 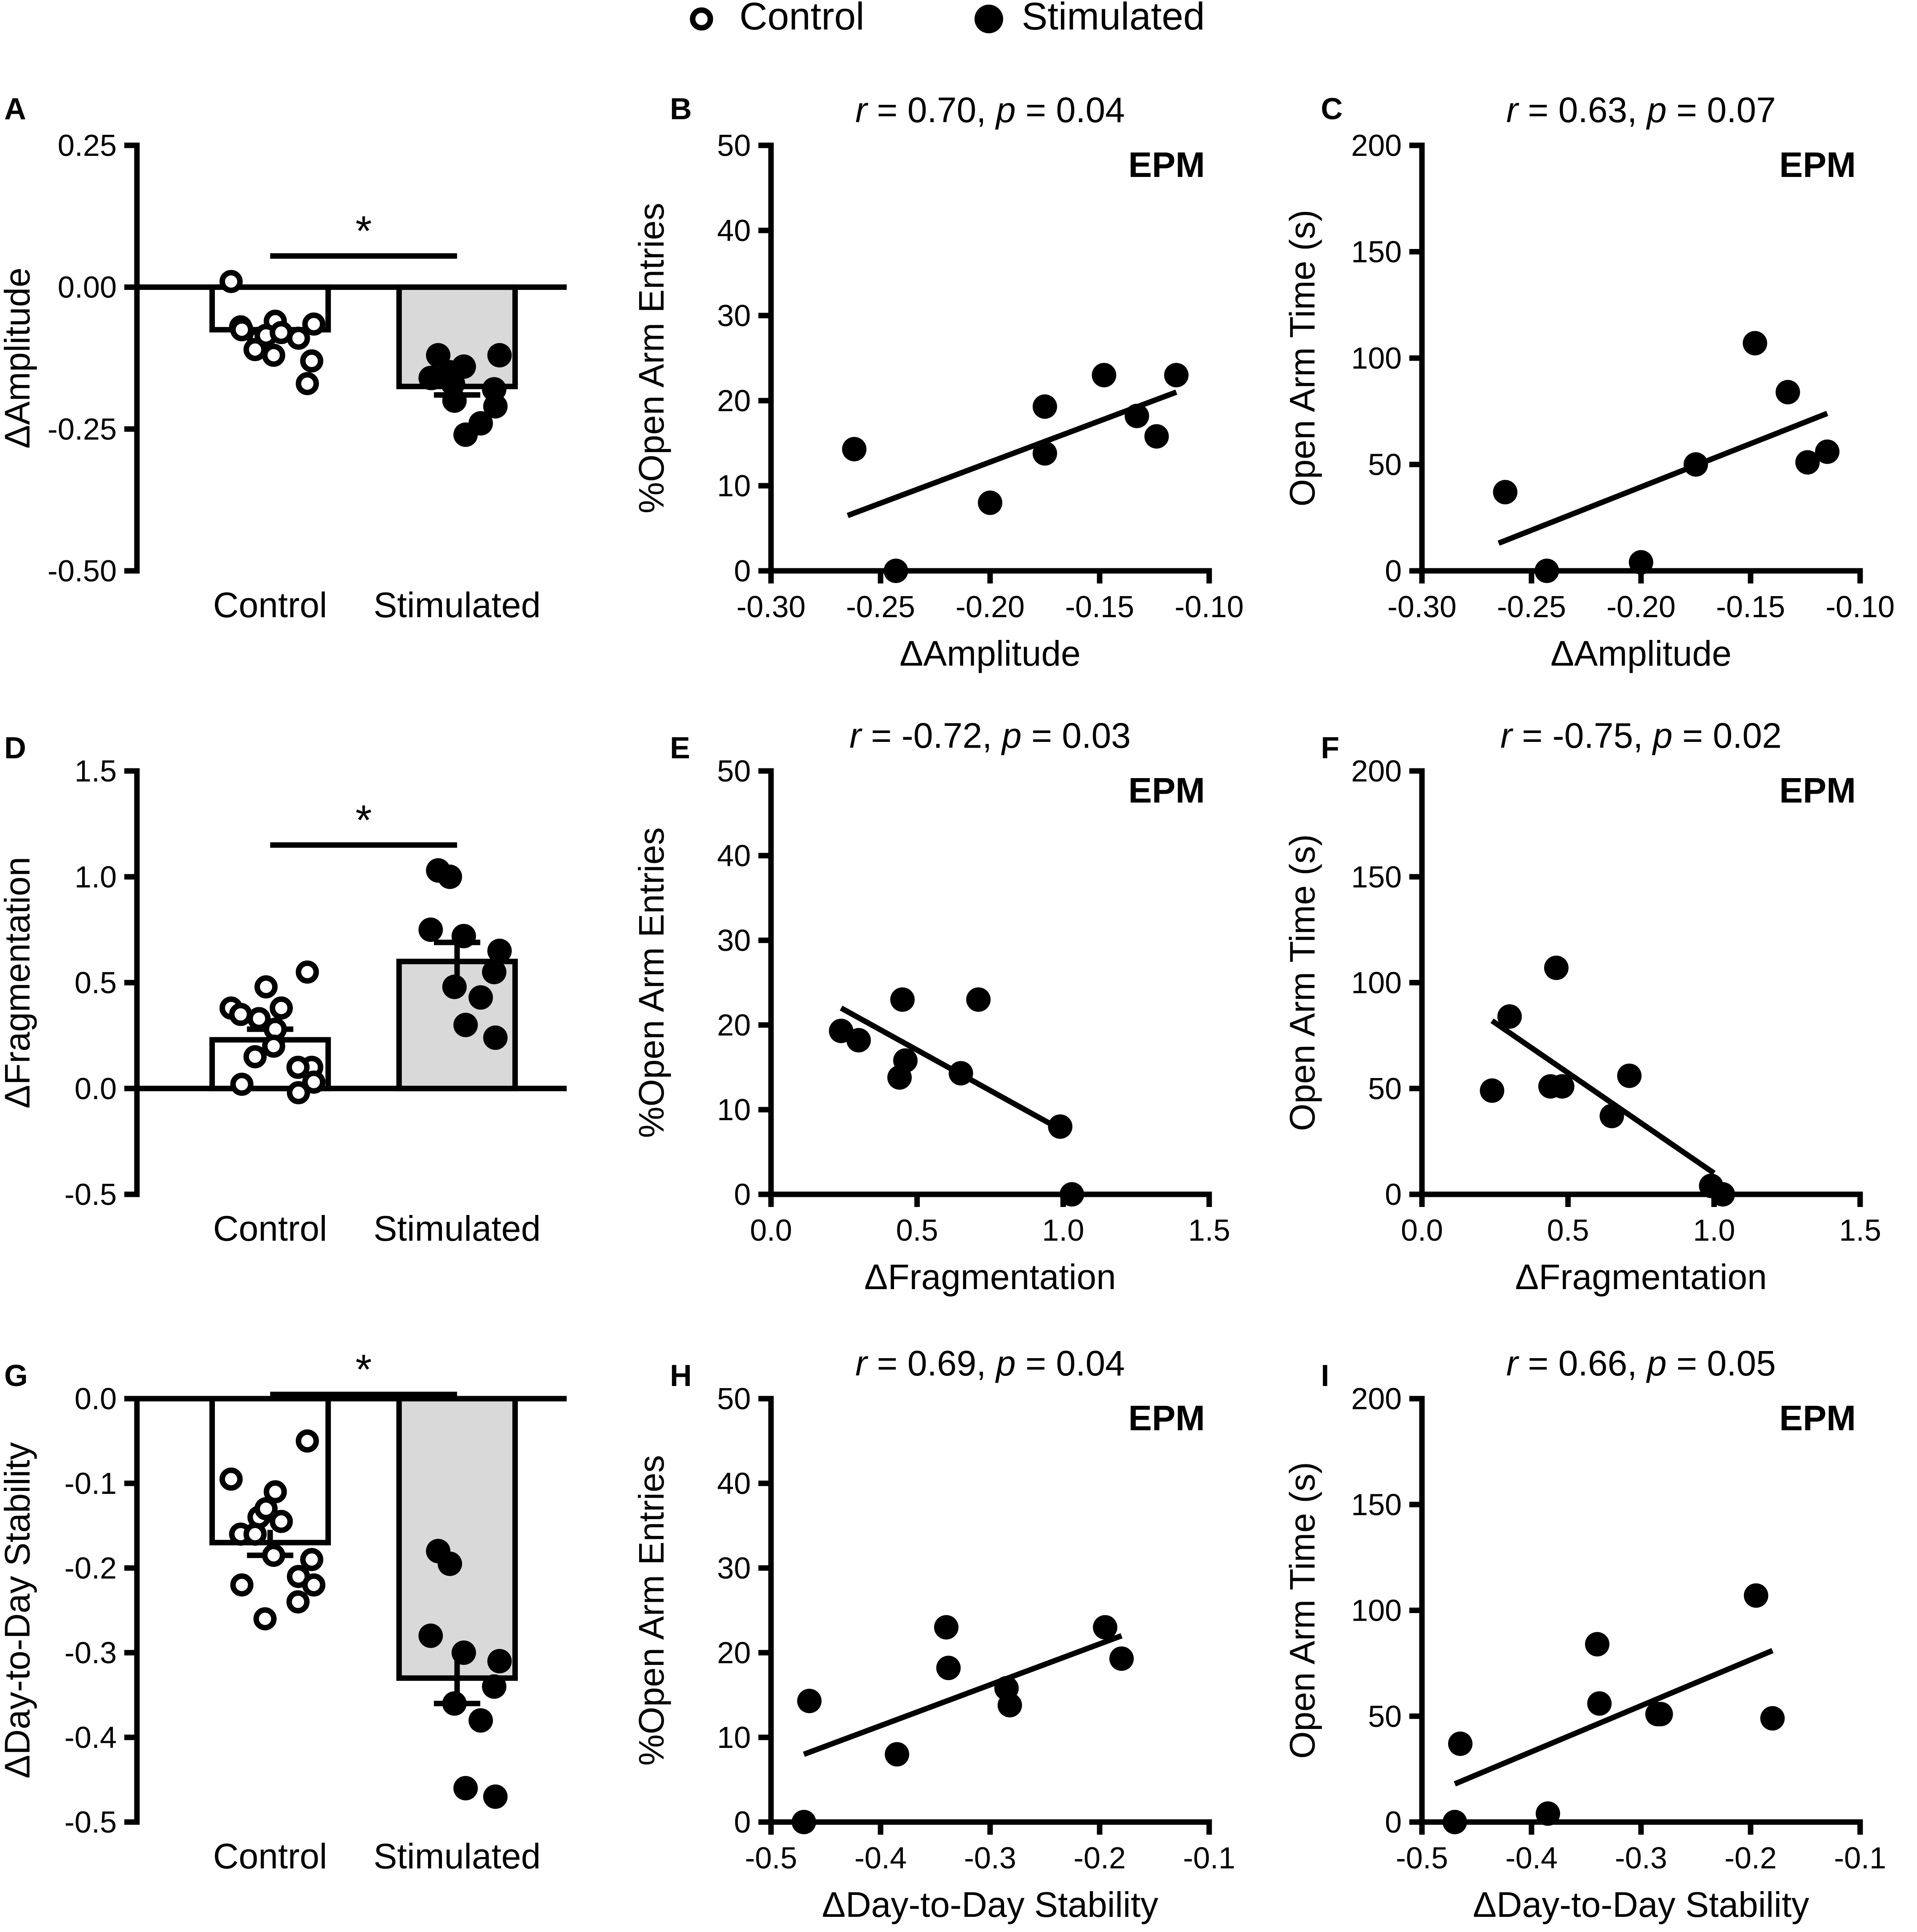 What do you see at coordinates (270, 1856) in the screenshot?
I see `x-category-label: Control` at bounding box center [270, 1856].